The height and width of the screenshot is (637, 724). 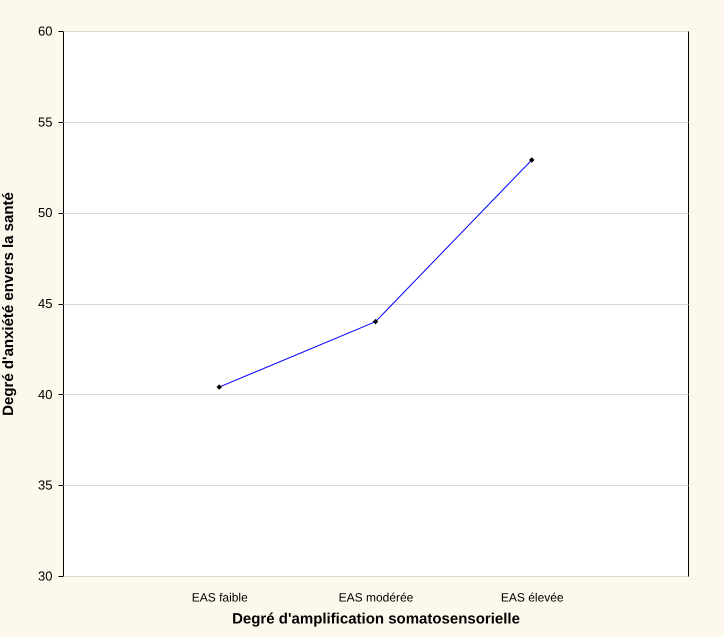 I want to click on y-tick-label: 30, so click(x=45, y=576).